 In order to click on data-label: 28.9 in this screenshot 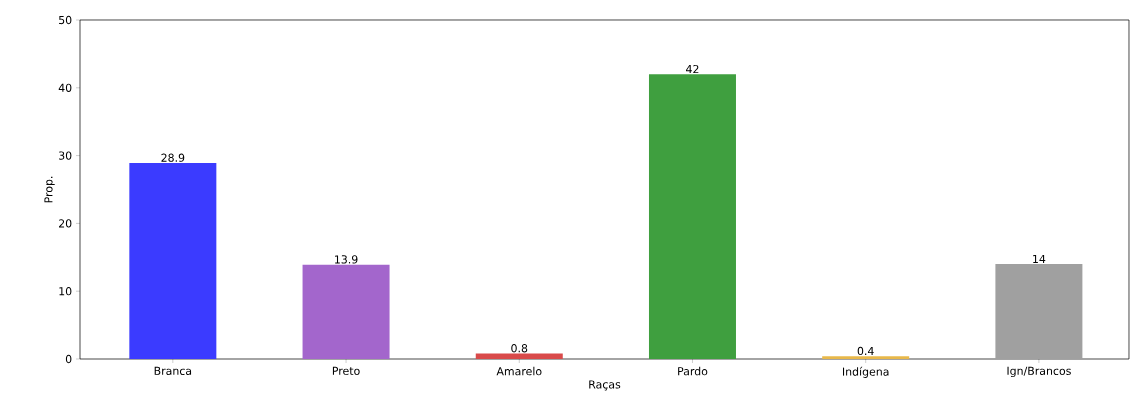, I will do `click(173, 157)`.